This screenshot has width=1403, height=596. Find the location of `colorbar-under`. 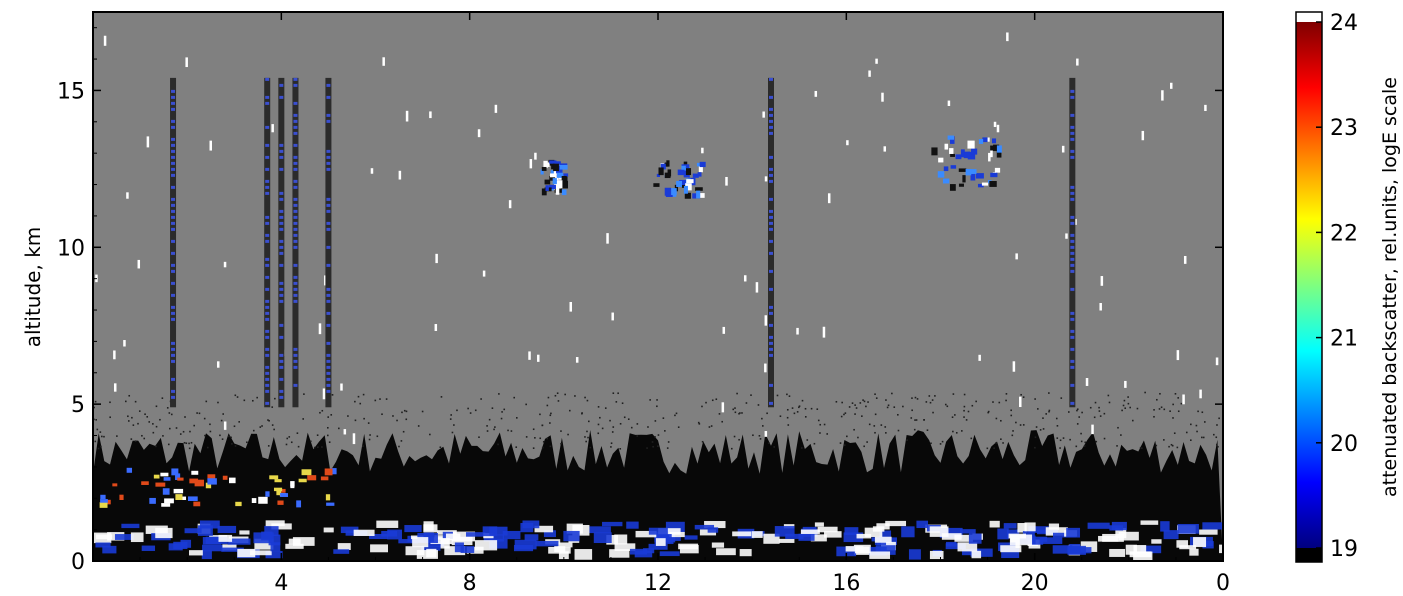

colorbar-under is located at coordinates (1309, 555).